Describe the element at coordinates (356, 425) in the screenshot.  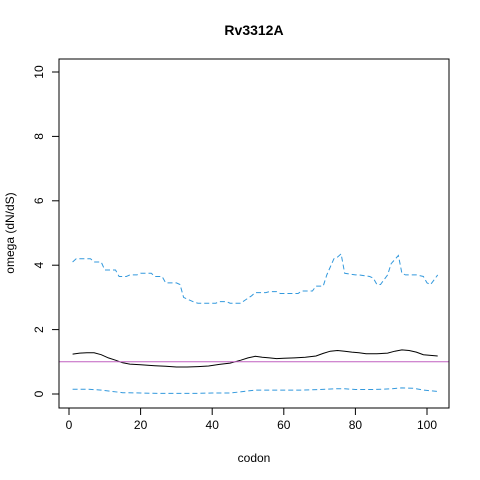
I see `x-tick-label-4: 80` at that location.